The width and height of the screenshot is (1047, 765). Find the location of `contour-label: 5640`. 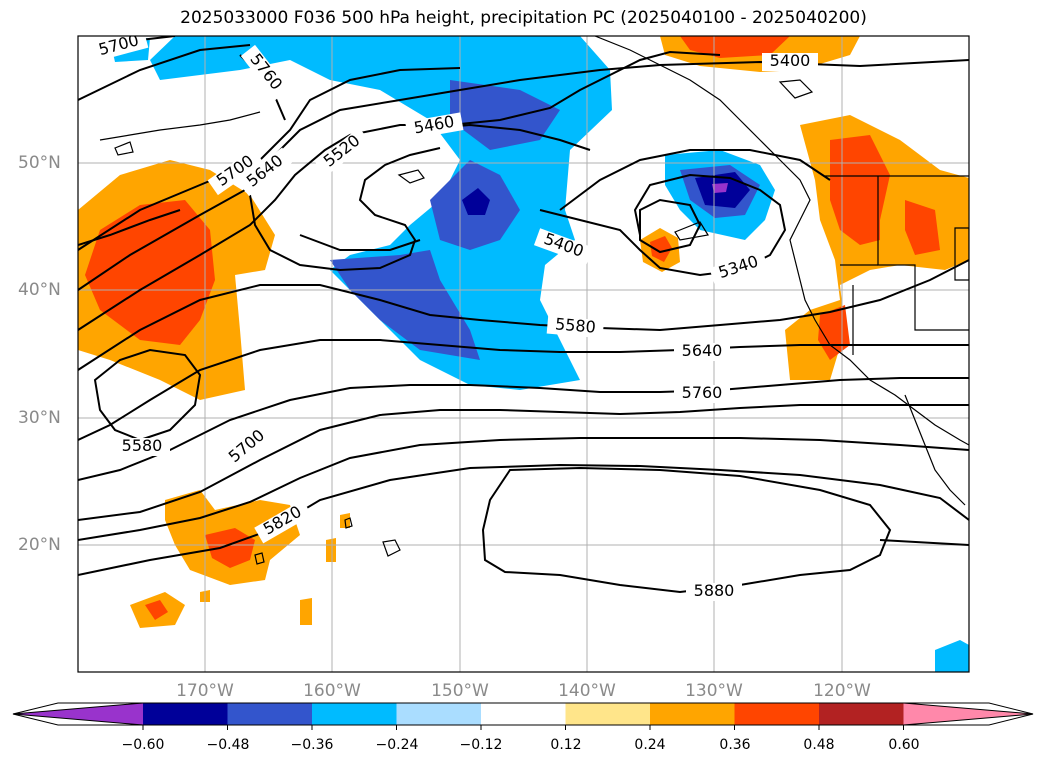

contour-label: 5640 is located at coordinates (702, 351).